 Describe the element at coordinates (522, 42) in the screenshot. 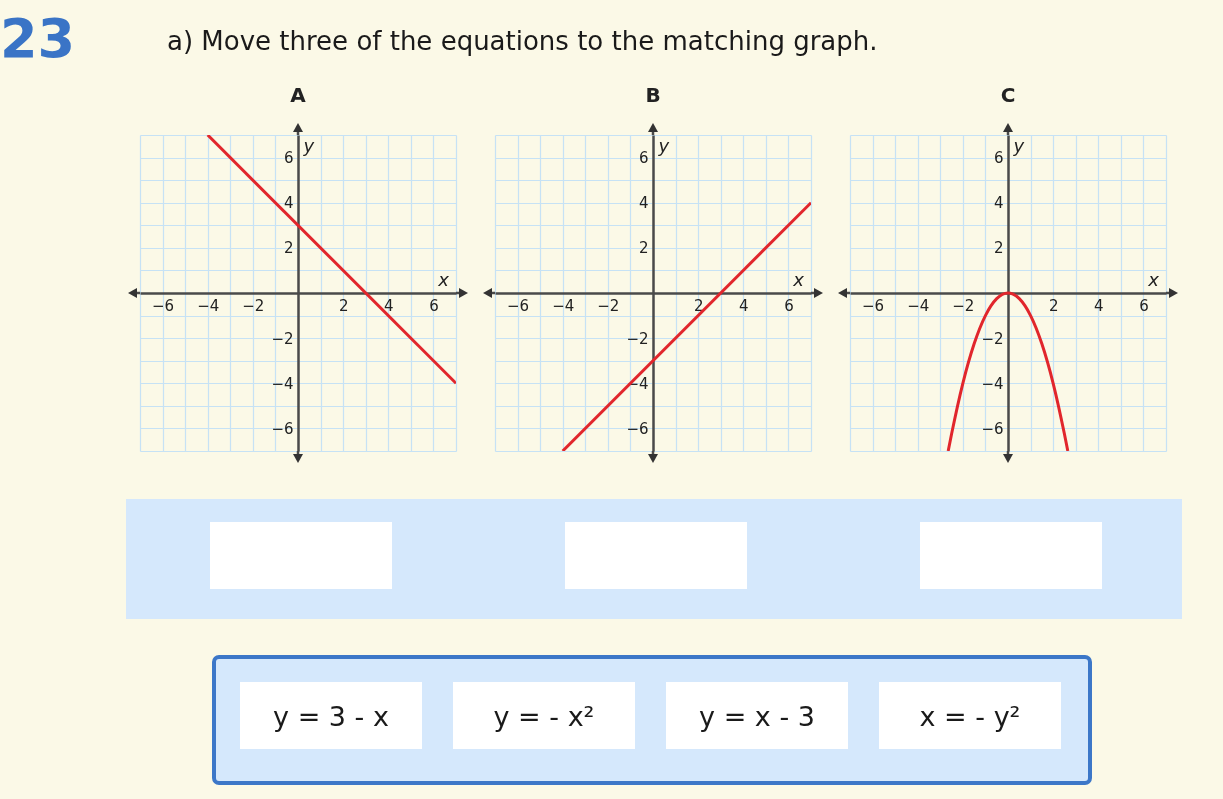

I see `text: a) Move three of the equations to the matching graph.` at that location.